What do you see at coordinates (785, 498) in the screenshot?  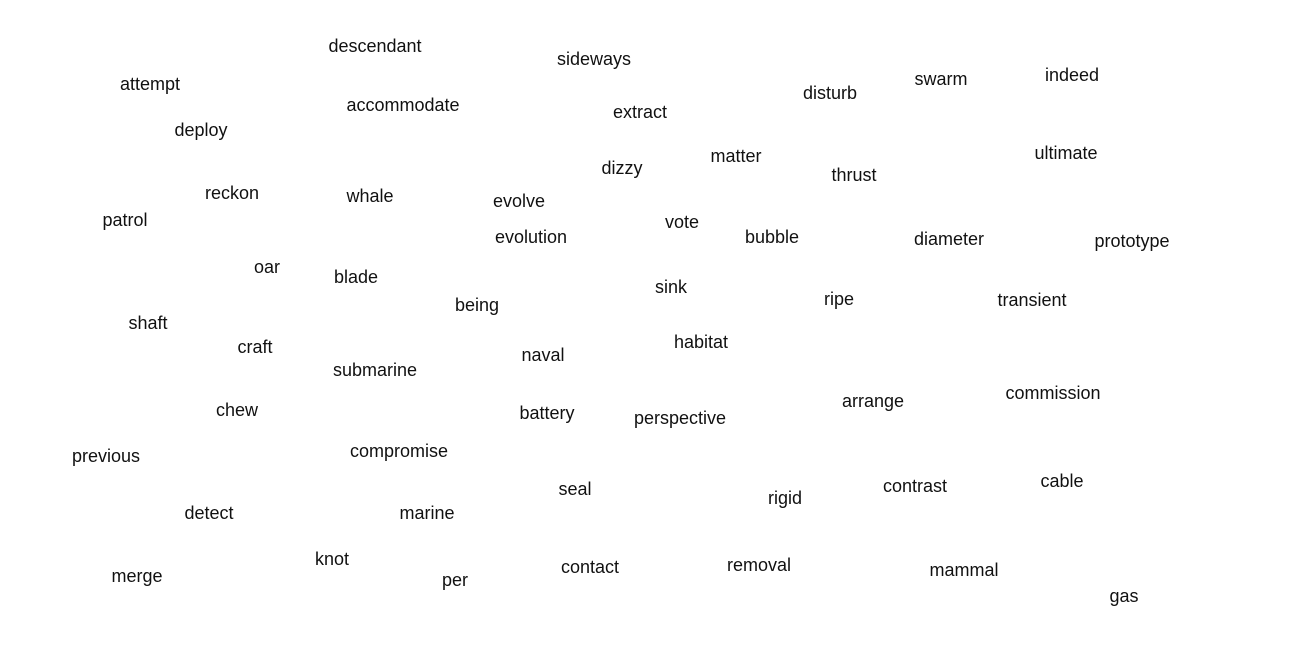 I see `word-label: rigid` at bounding box center [785, 498].